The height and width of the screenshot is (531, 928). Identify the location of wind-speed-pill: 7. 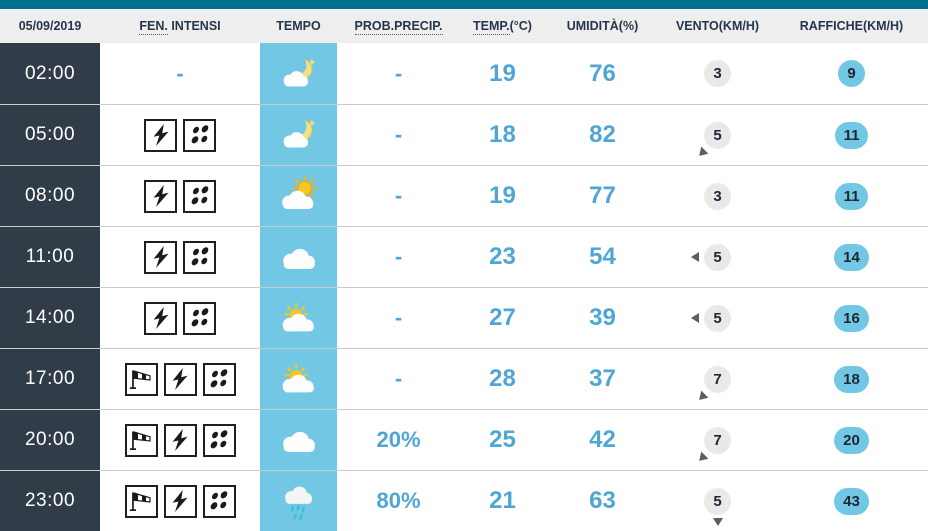
(717, 379).